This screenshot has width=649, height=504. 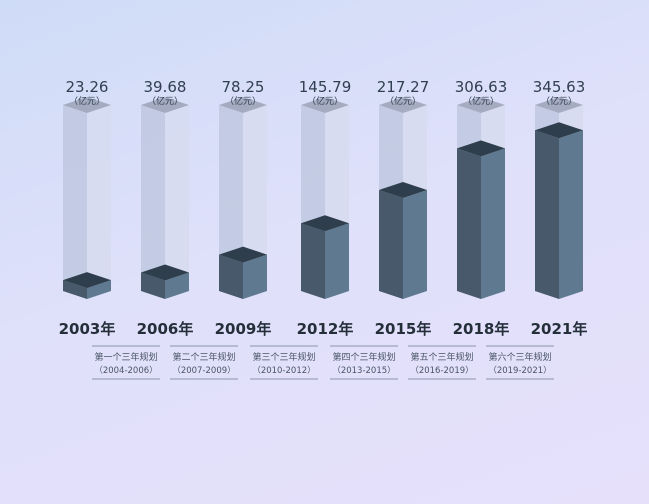 I want to click on category-label: 2018年, so click(x=481, y=329).